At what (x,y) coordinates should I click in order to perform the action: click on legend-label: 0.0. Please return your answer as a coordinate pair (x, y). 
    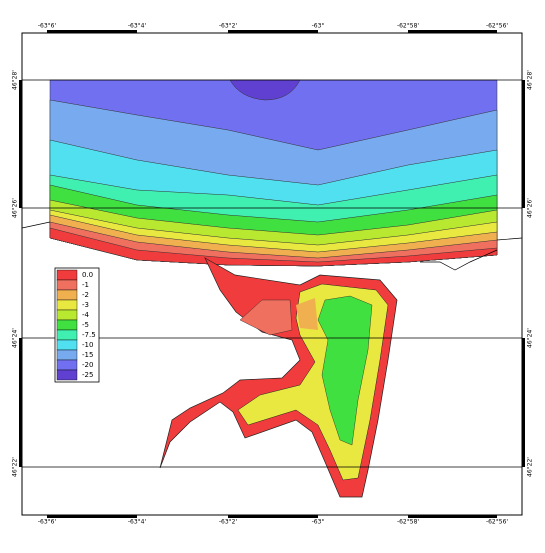
    Looking at the image, I should click on (87, 275).